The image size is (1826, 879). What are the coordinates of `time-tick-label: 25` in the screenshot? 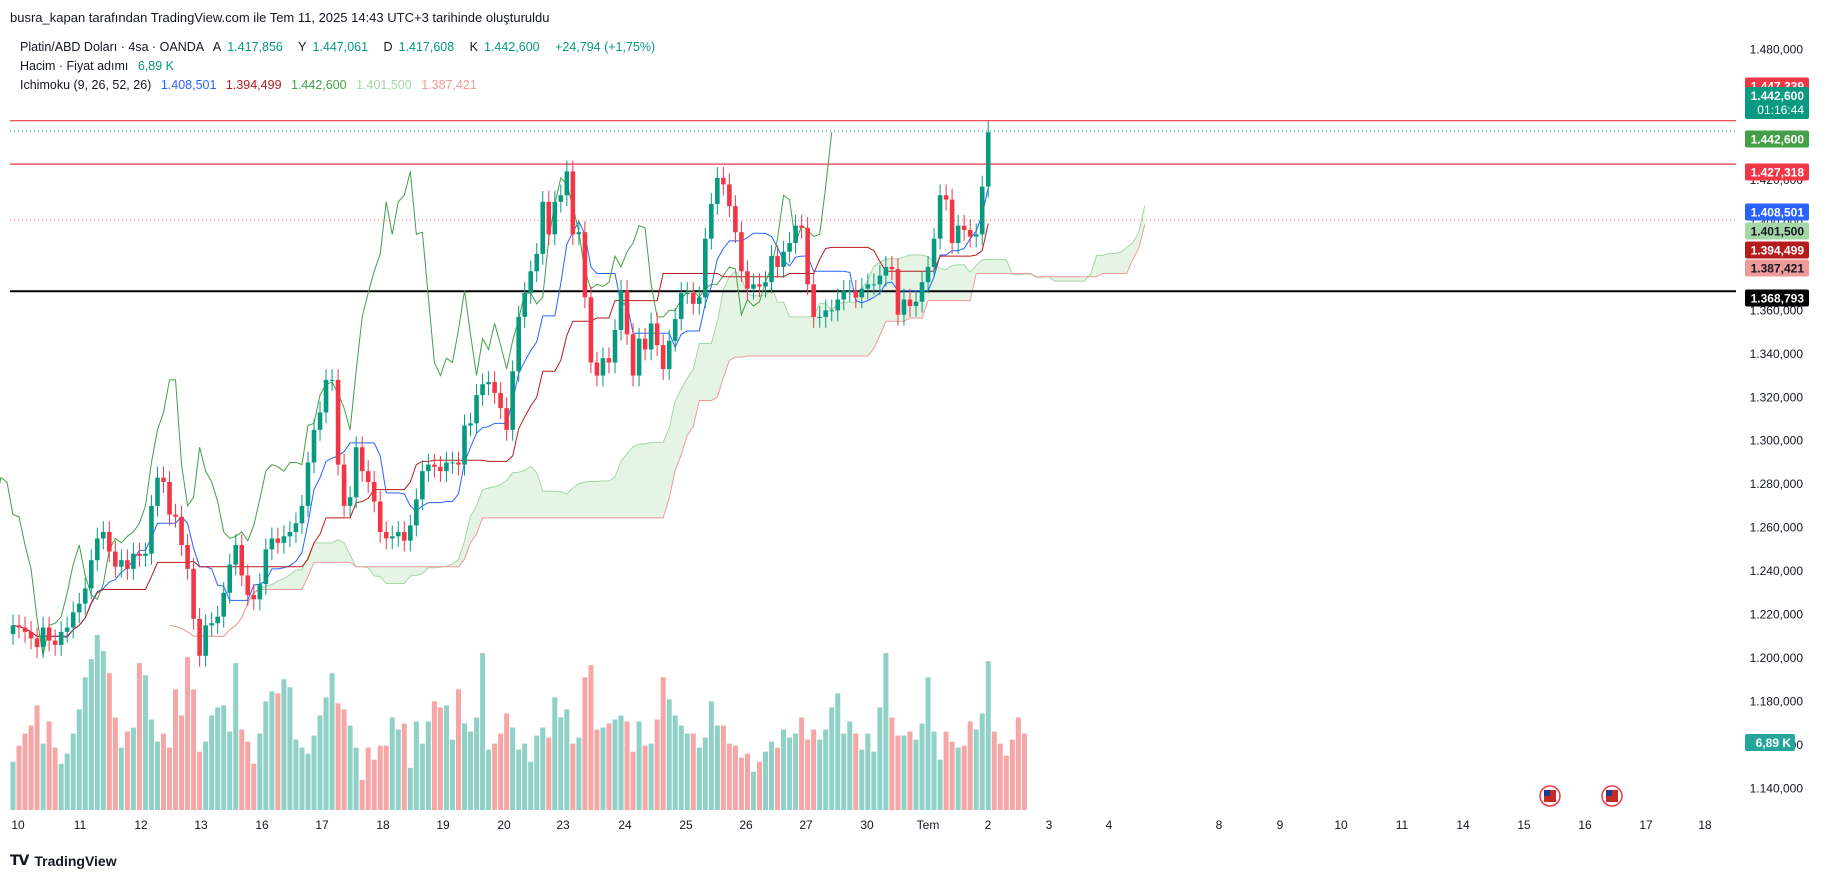 It's located at (686, 825).